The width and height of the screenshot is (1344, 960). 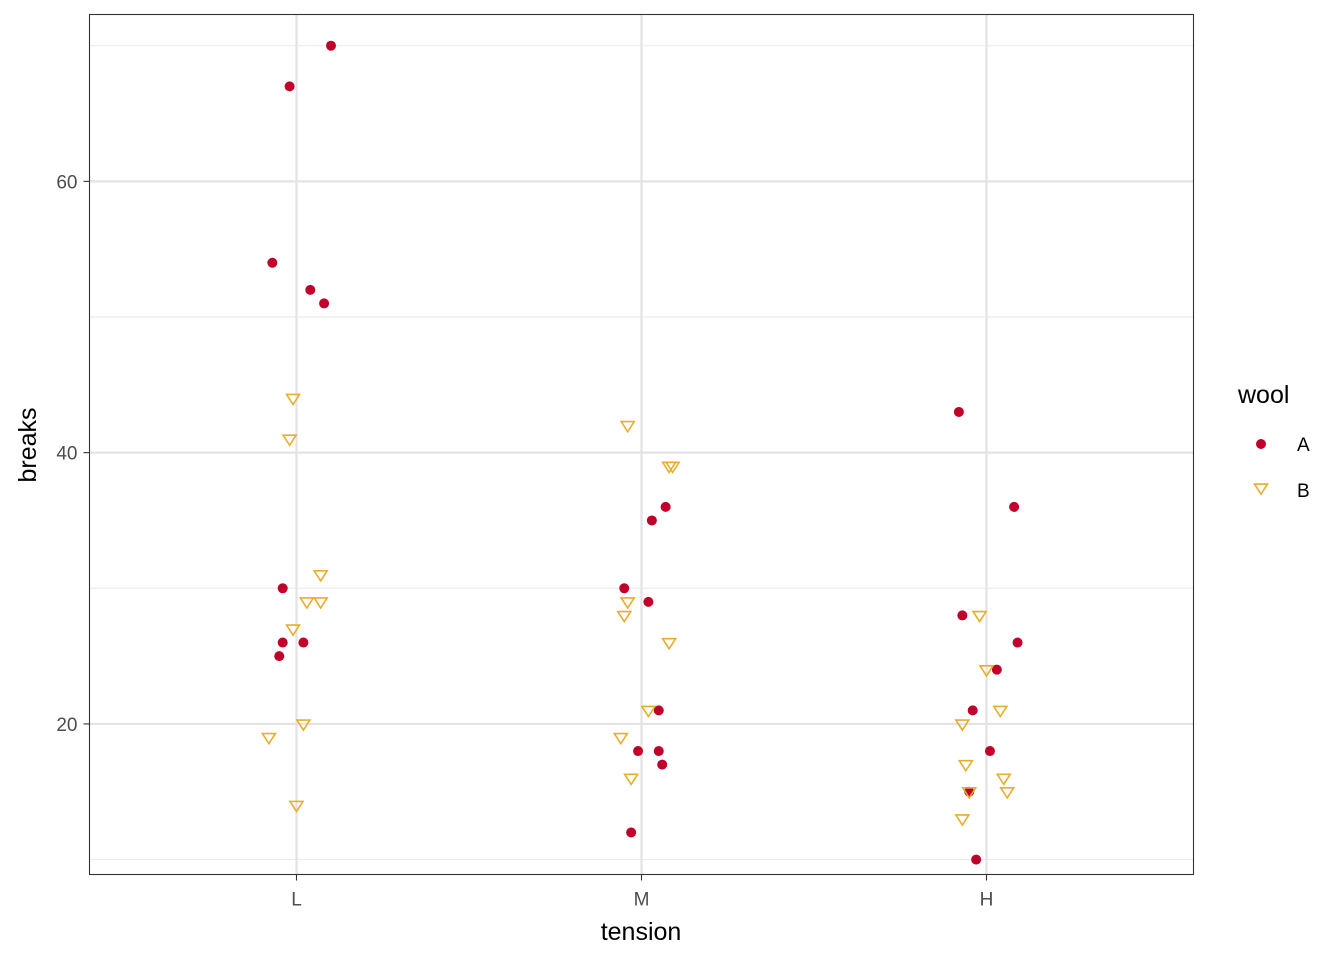 I want to click on y-tick-label: 40, so click(x=66, y=454).